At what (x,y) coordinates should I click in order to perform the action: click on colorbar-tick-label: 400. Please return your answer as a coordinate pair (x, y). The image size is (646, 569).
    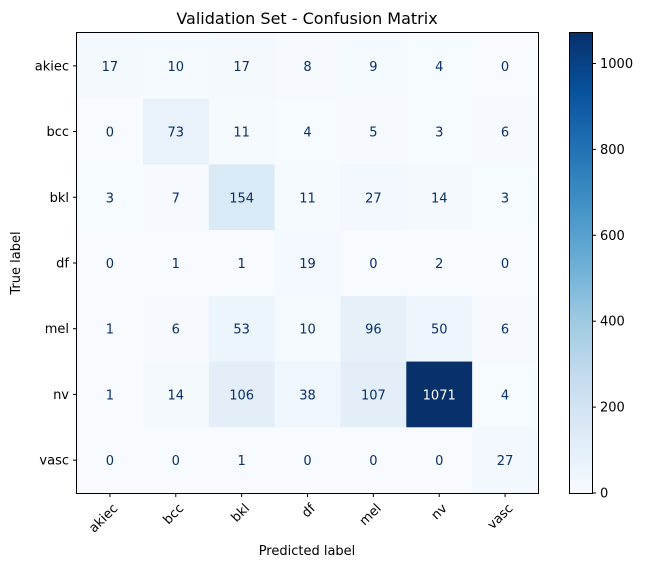
    Looking at the image, I should click on (612, 322).